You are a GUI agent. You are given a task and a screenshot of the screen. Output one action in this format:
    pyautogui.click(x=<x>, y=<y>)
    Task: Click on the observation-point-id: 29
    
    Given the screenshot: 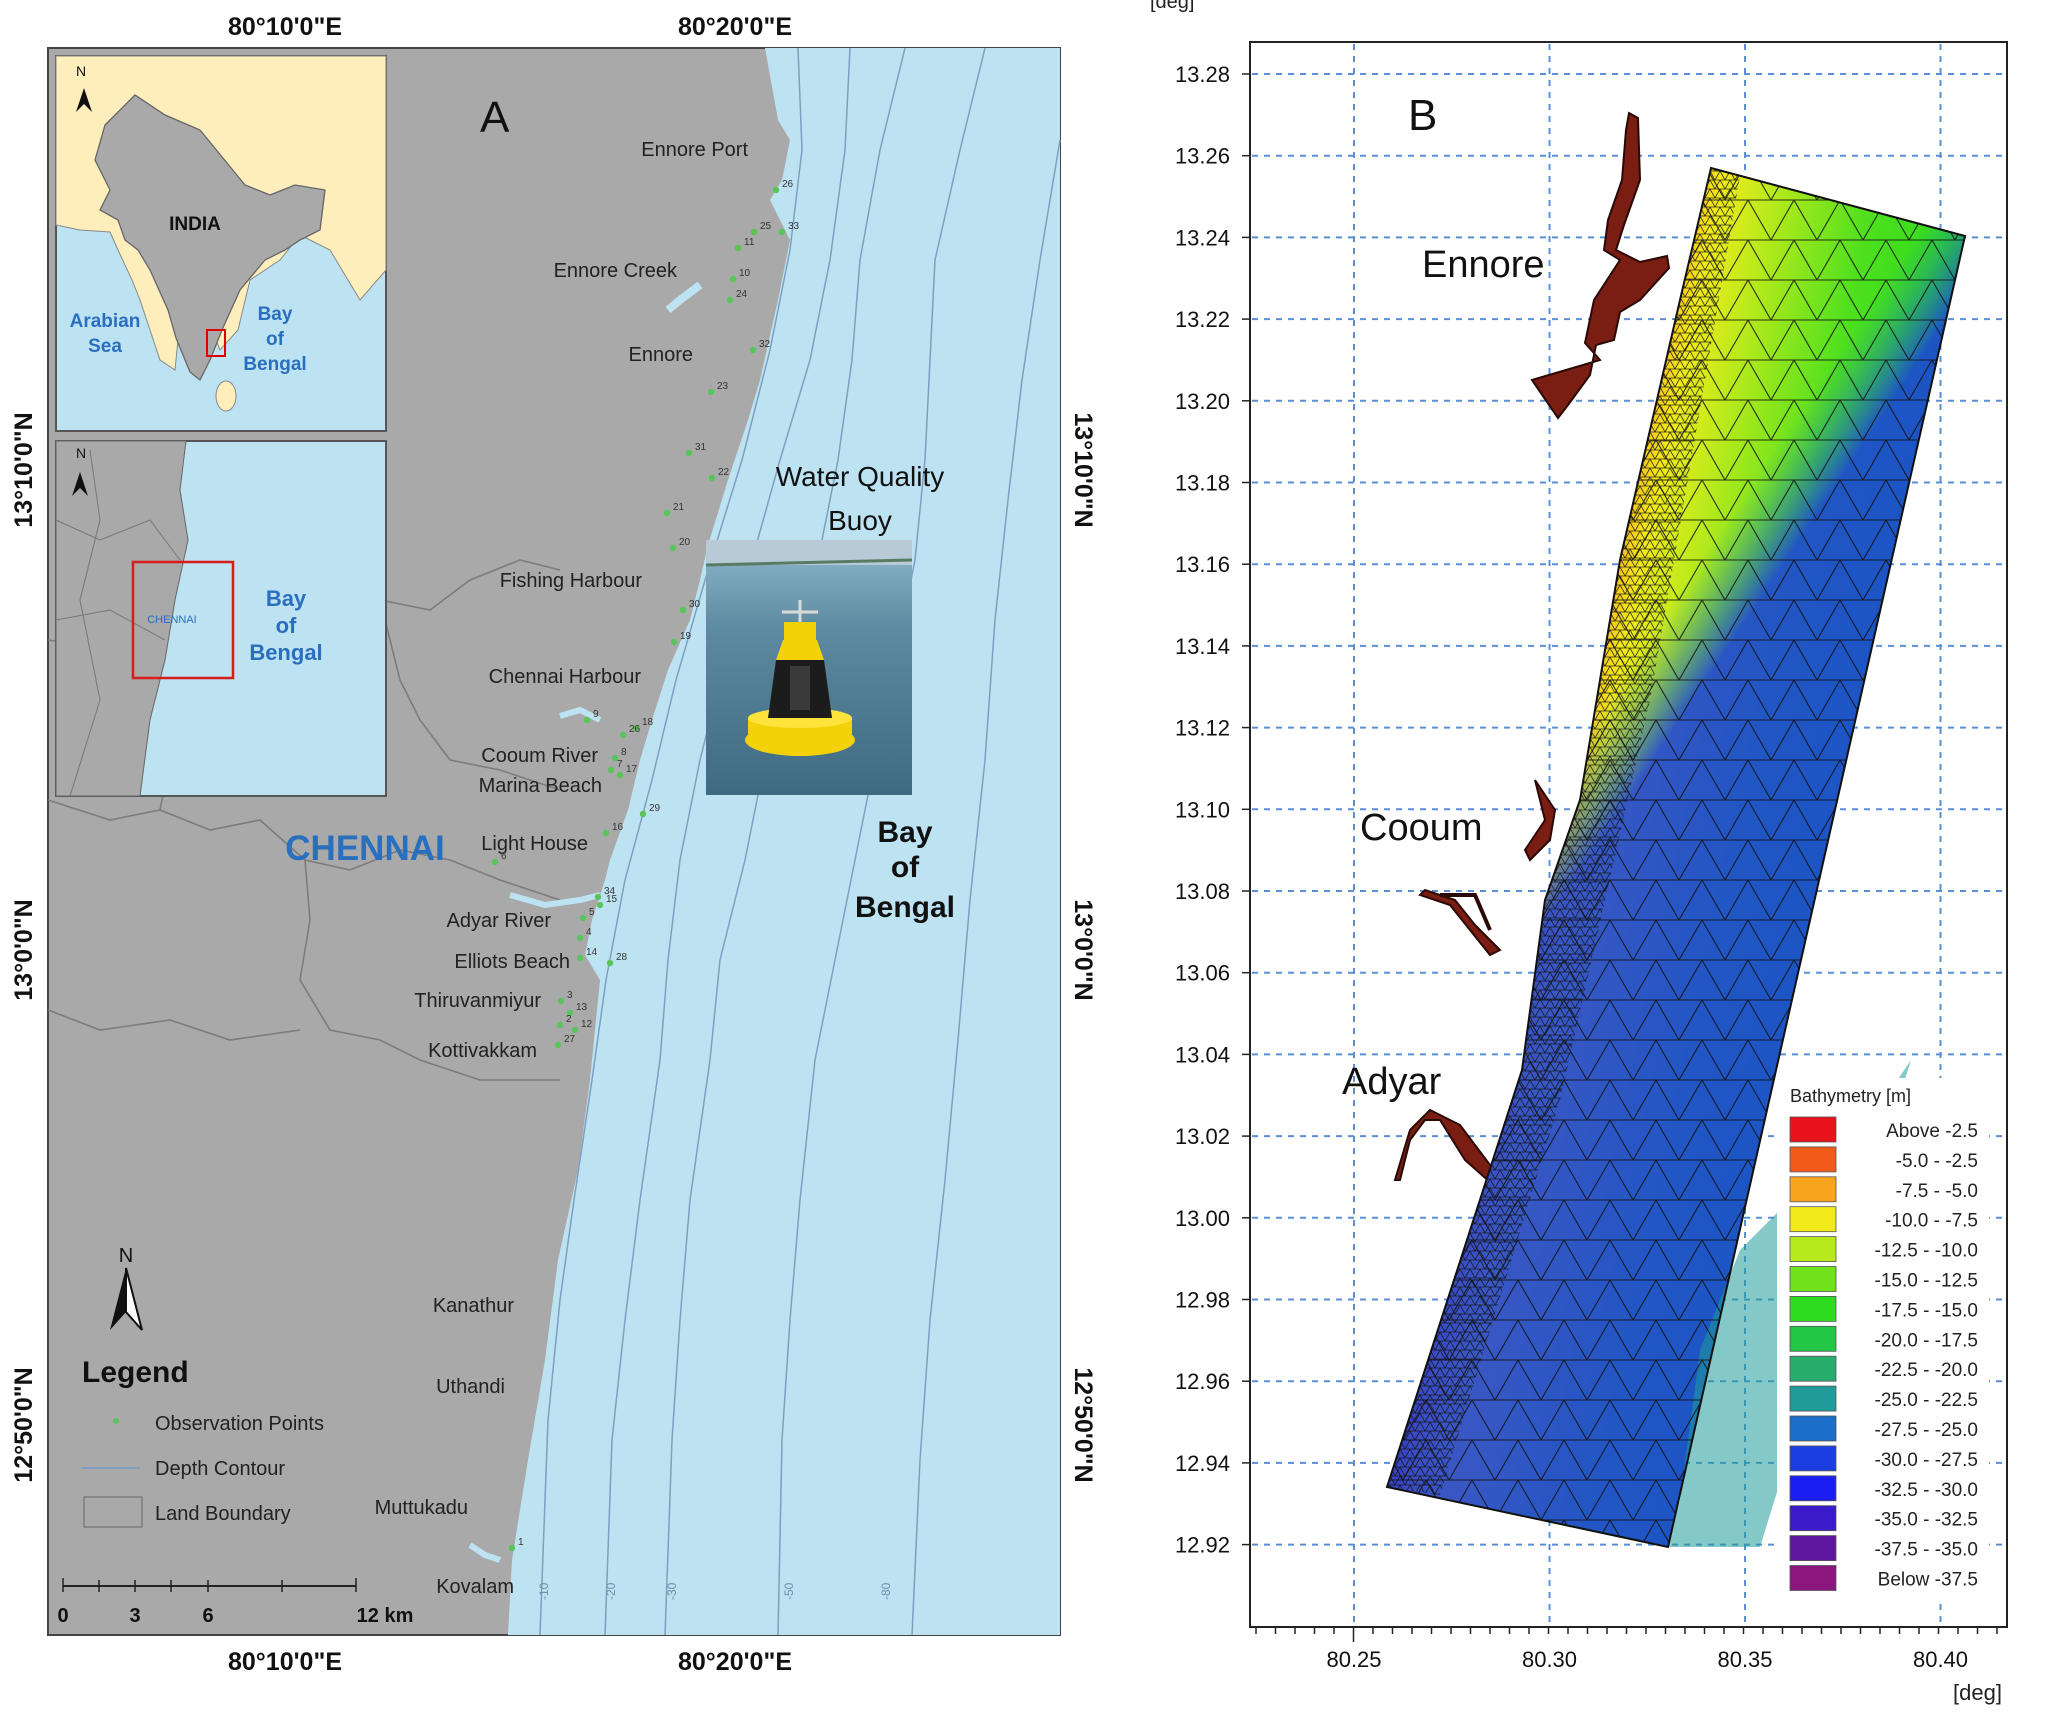 What is the action you would take?
    pyautogui.click(x=655, y=808)
    